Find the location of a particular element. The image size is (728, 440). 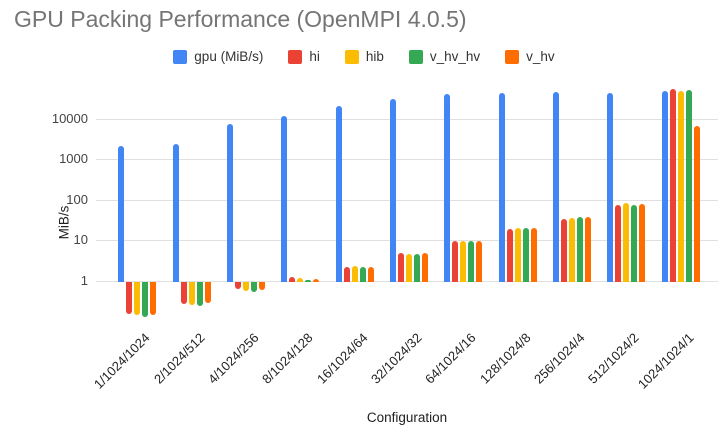

bar-group-2/1024/512 is located at coordinates (191, 195).